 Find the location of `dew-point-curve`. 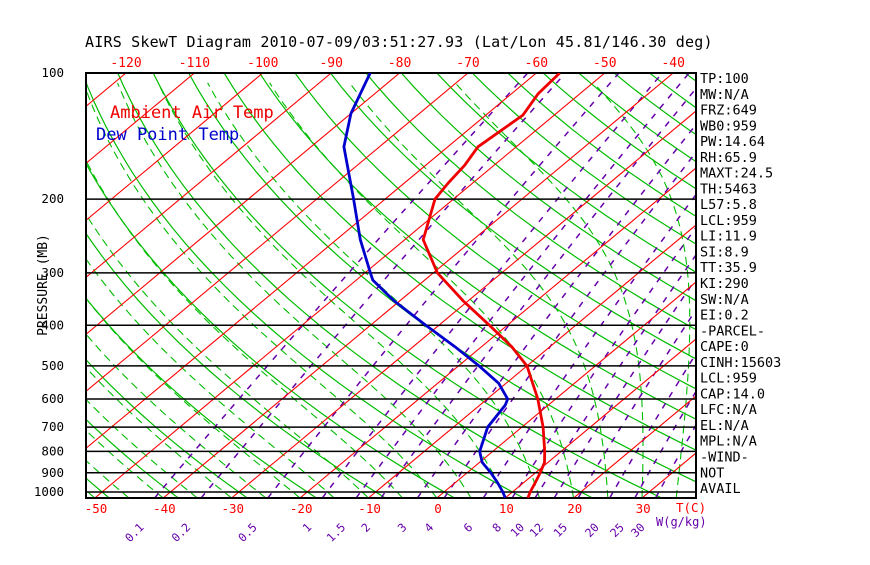

dew-point-curve is located at coordinates (426, 285).